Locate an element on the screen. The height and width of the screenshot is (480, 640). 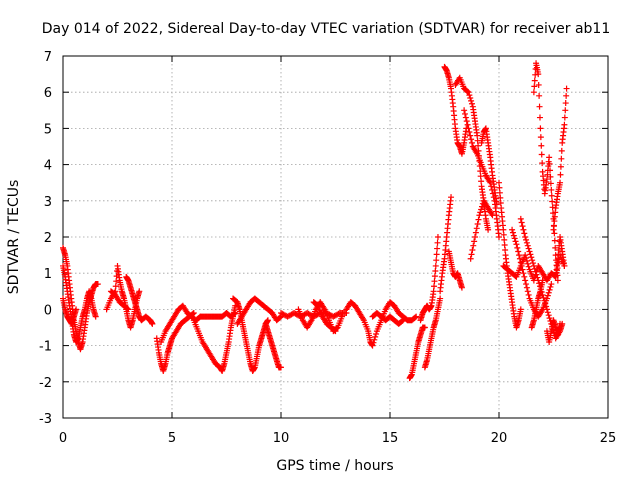
y-tick-label: 4 is located at coordinates (48, 166).